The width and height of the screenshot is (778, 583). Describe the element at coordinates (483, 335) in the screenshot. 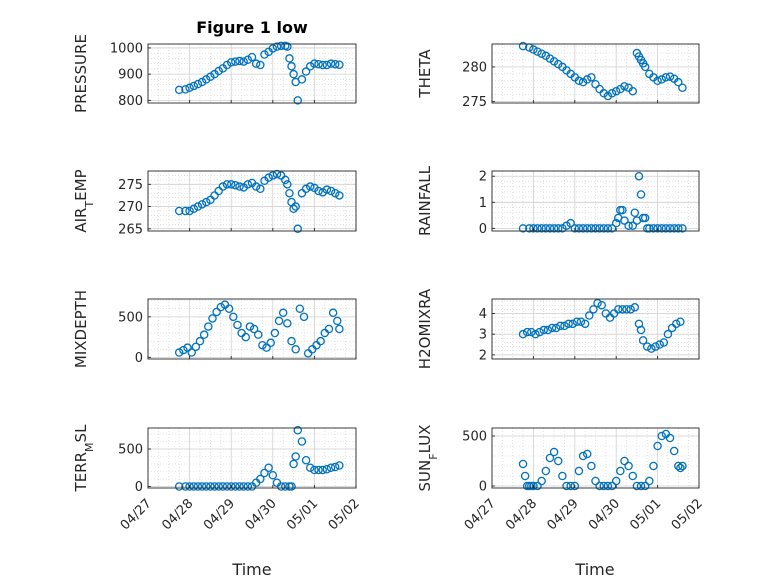

I see `y-tick-label: 3` at that location.